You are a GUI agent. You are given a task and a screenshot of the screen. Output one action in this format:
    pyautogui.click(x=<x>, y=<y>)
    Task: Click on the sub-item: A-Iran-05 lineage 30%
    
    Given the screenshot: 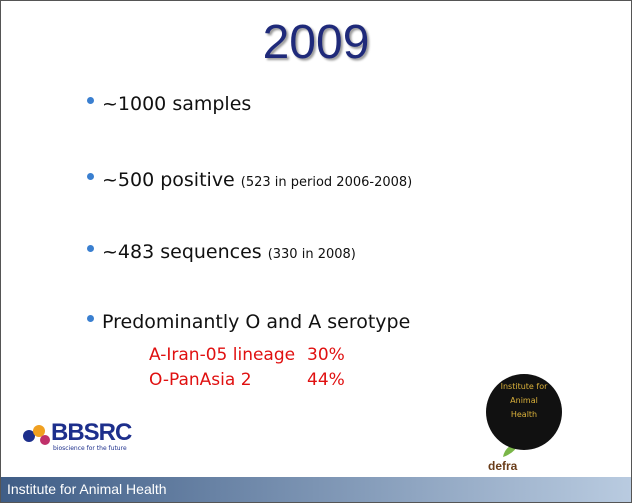 What is the action you would take?
    pyautogui.click(x=247, y=355)
    